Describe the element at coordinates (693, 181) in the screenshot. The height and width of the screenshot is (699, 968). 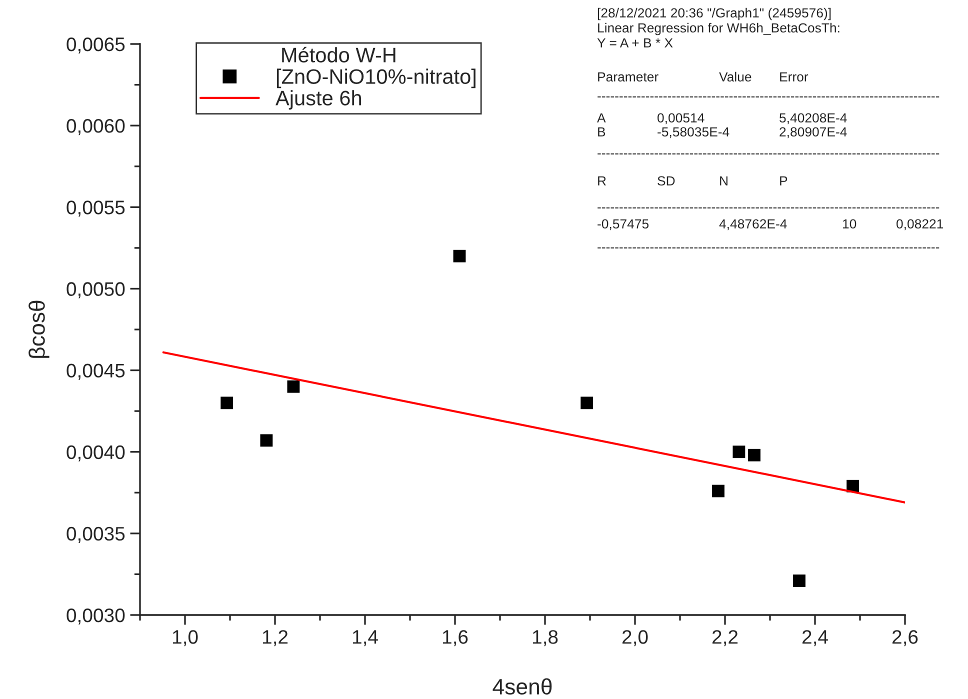
I see `text: R SD N P` at that location.